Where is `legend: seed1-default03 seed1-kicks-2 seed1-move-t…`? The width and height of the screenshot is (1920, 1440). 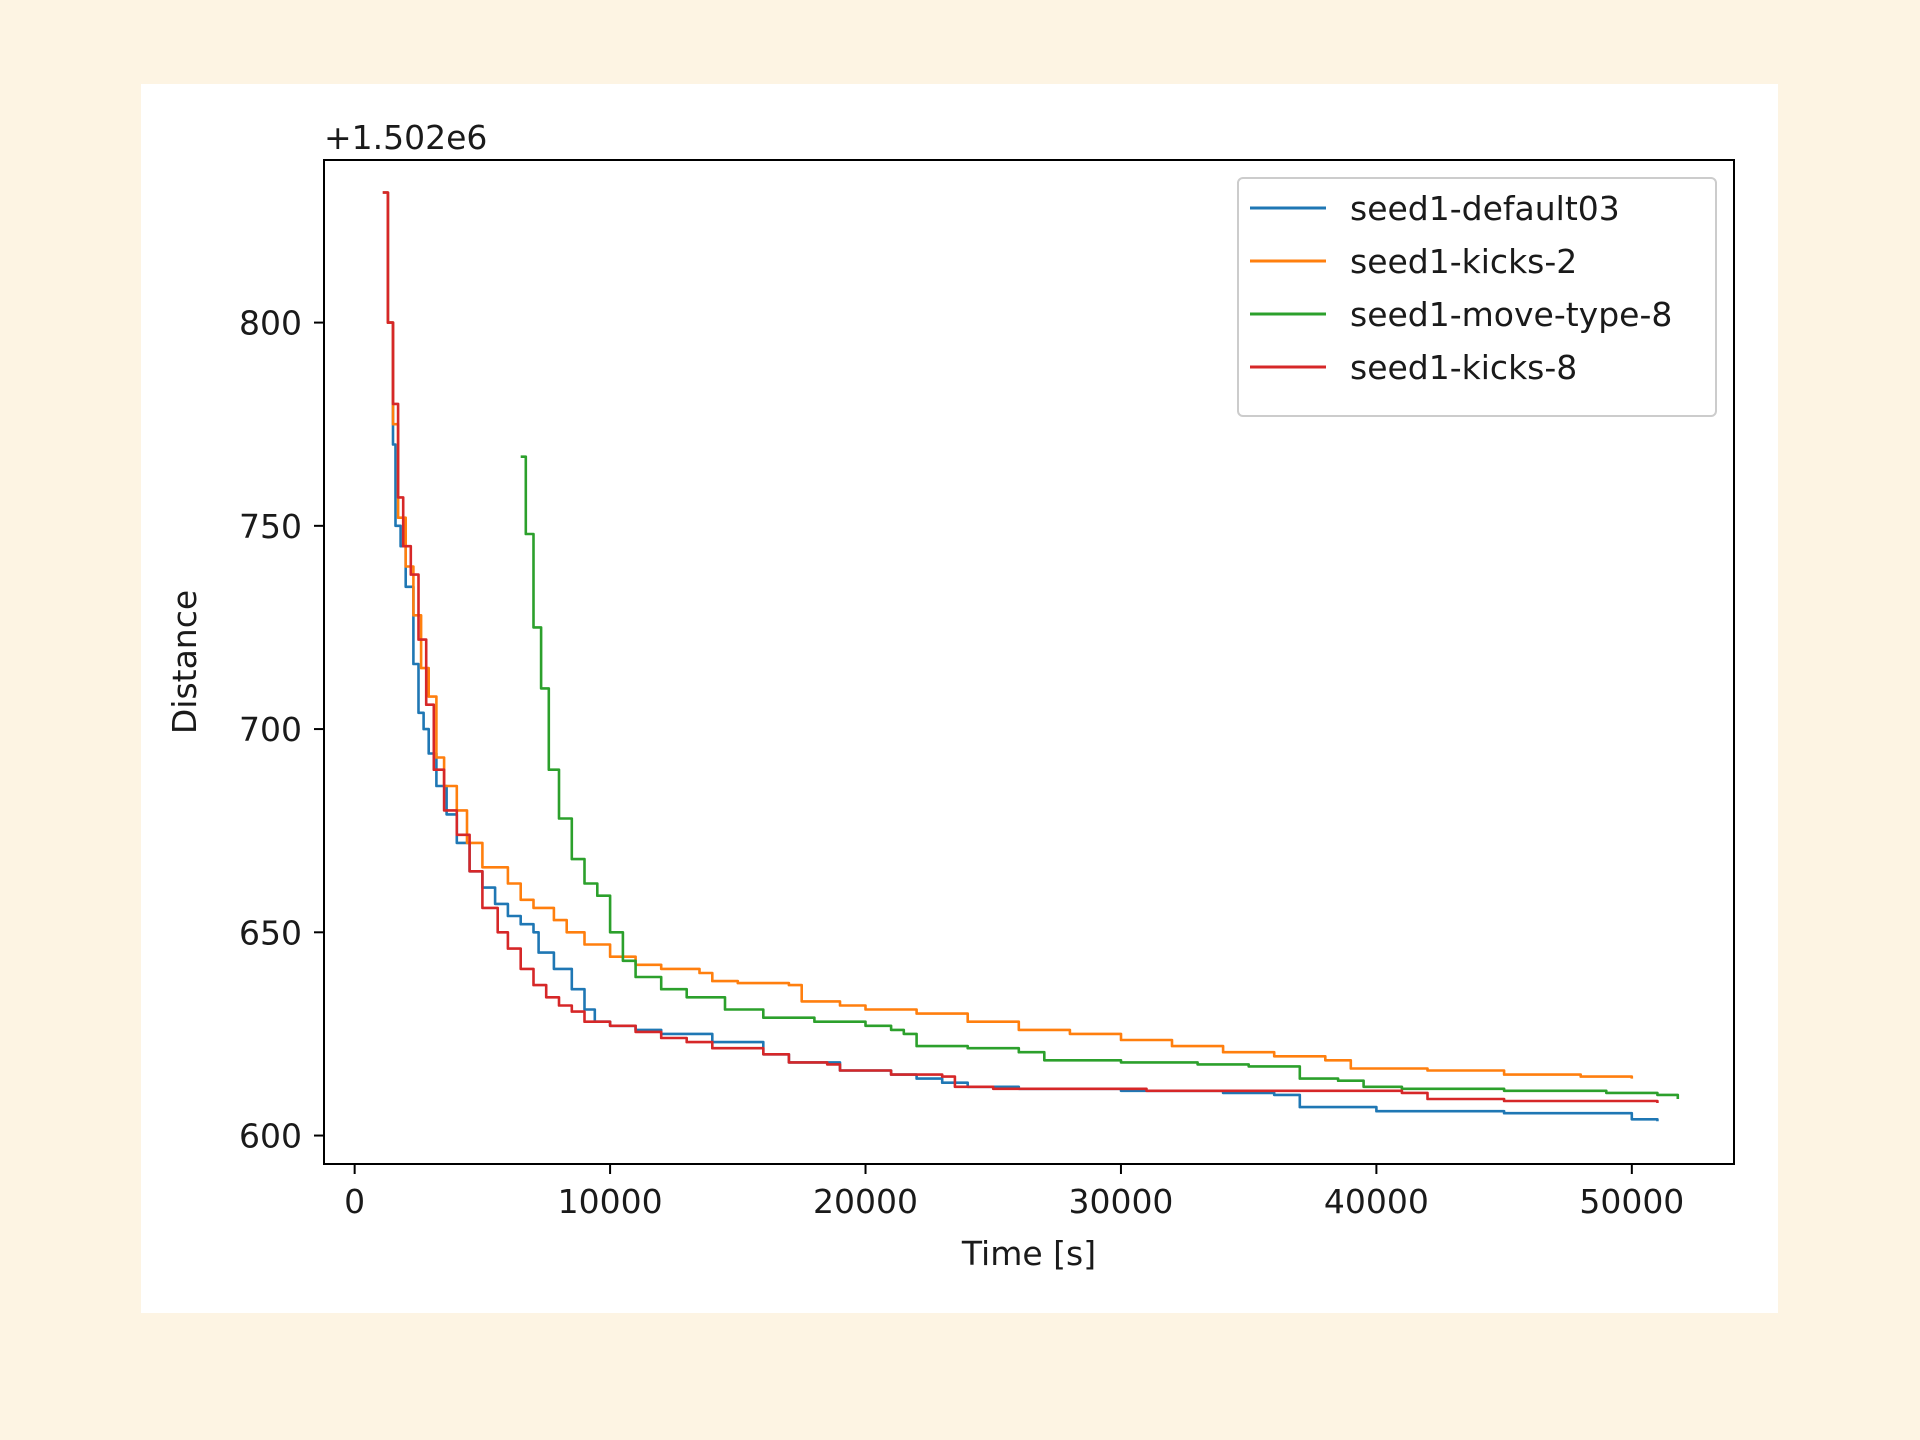 legend: seed1-default03 seed1-kicks-2 seed1-move-t… is located at coordinates (1477, 297).